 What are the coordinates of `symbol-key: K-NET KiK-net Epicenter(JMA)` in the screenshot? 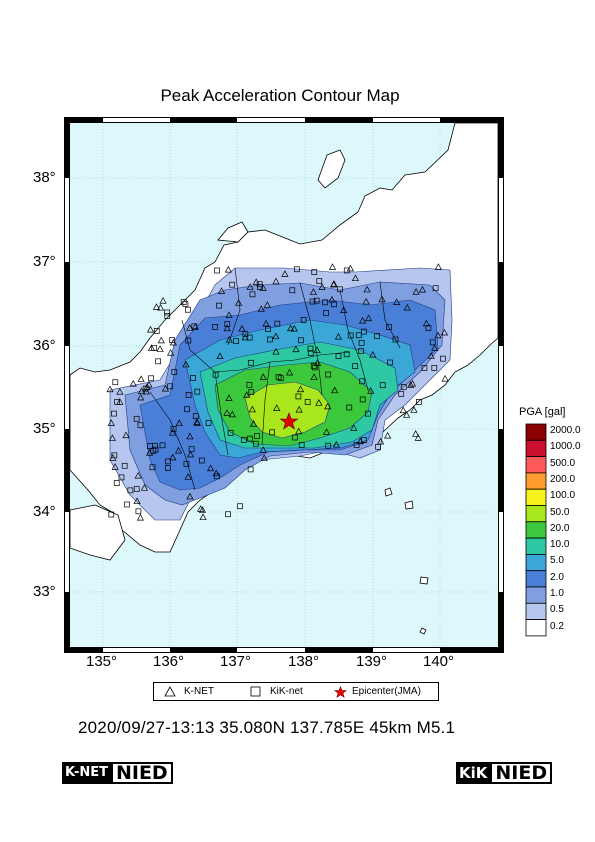 It's located at (296, 691).